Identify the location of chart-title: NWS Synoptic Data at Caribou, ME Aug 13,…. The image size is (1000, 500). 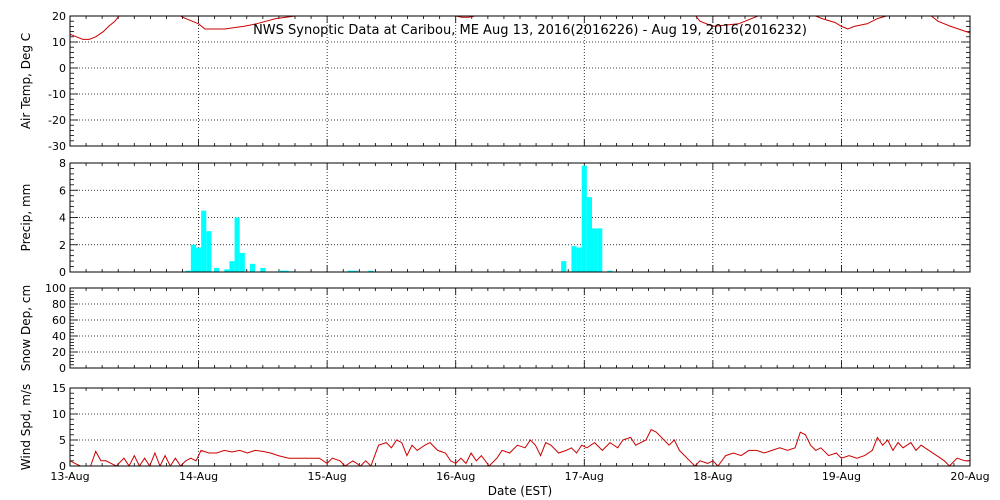
(530, 30).